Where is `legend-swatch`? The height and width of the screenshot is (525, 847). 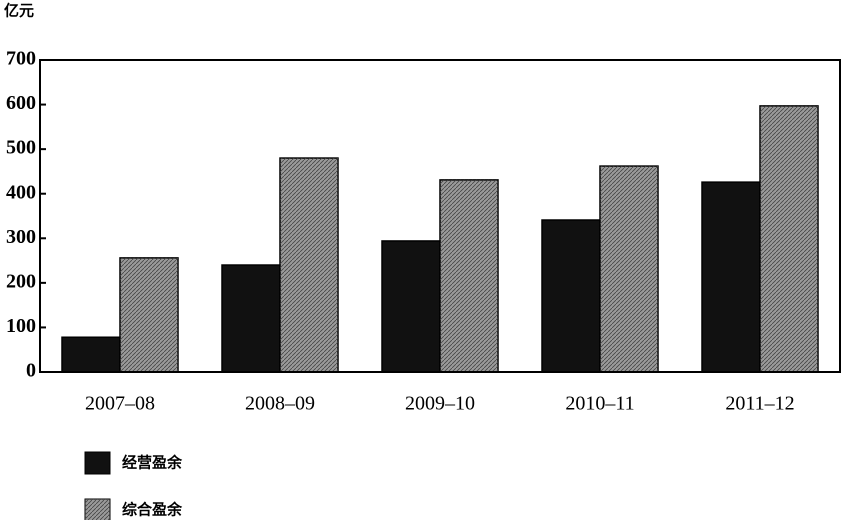
legend-swatch is located at coordinates (97, 463).